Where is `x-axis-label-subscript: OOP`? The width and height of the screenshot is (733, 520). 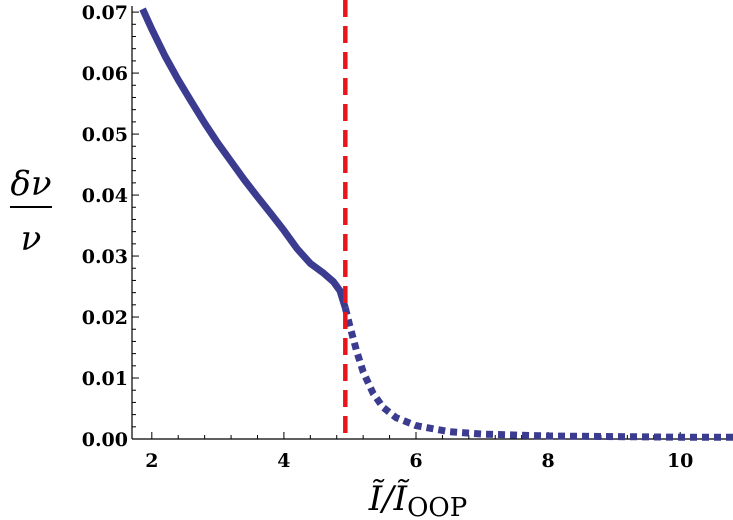
x-axis-label-subscript: OOP is located at coordinates (437, 506).